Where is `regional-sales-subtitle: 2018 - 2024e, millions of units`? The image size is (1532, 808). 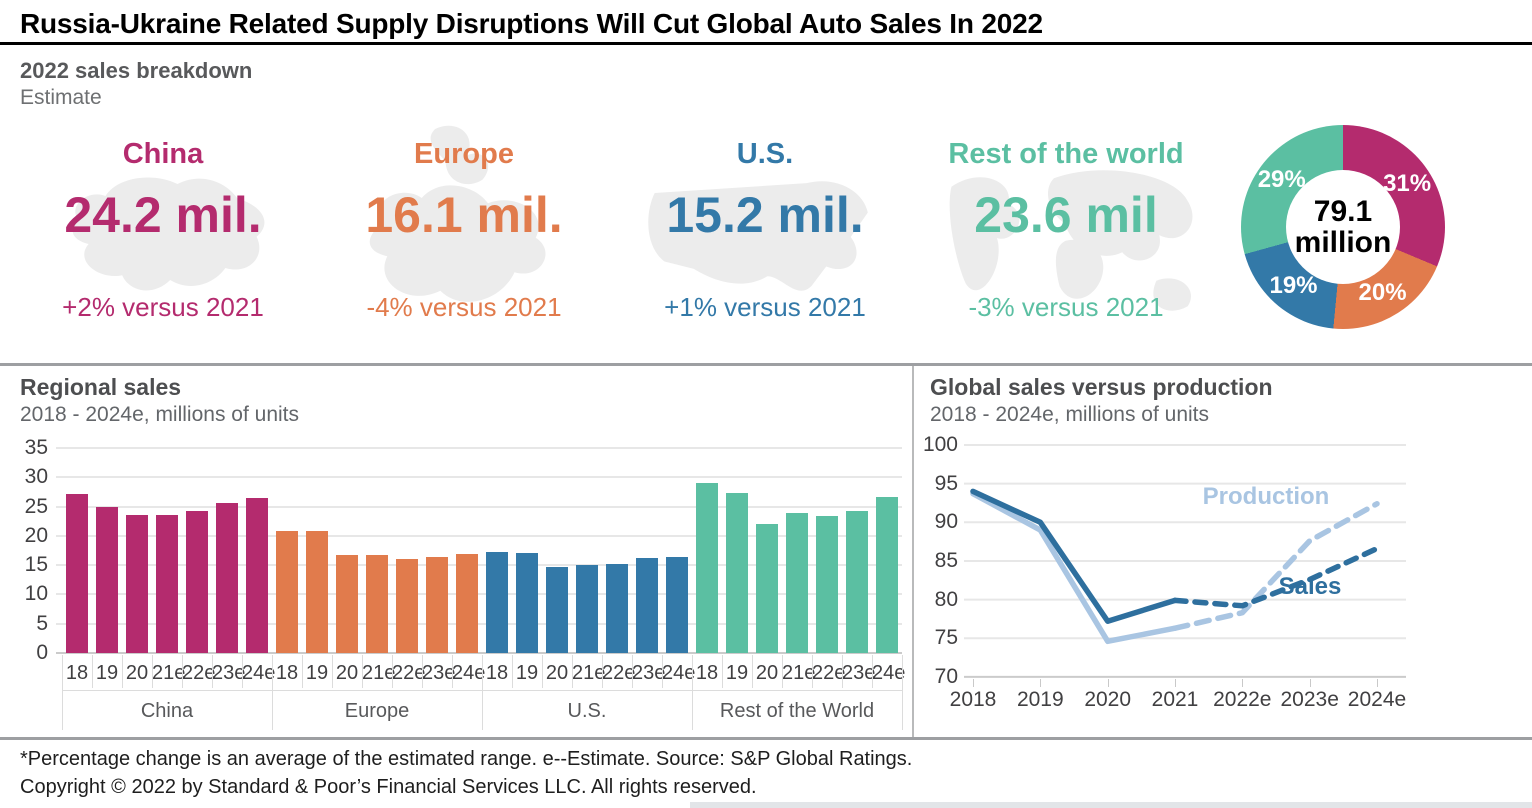 regional-sales-subtitle: 2018 - 2024e, millions of units is located at coordinates (159, 414).